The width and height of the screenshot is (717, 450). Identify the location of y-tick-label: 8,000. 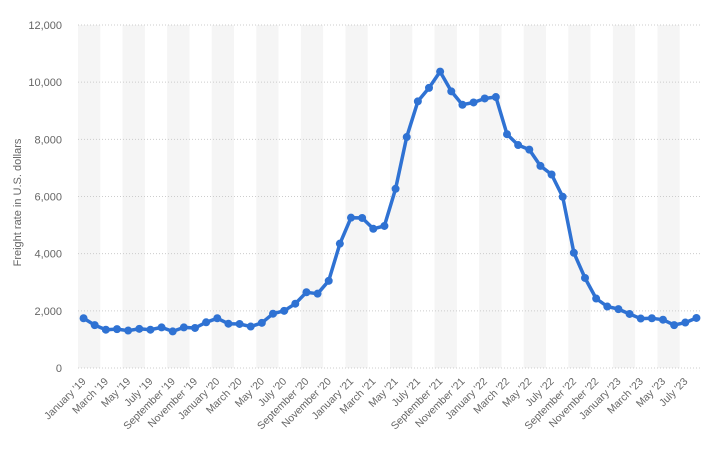
(48, 140).